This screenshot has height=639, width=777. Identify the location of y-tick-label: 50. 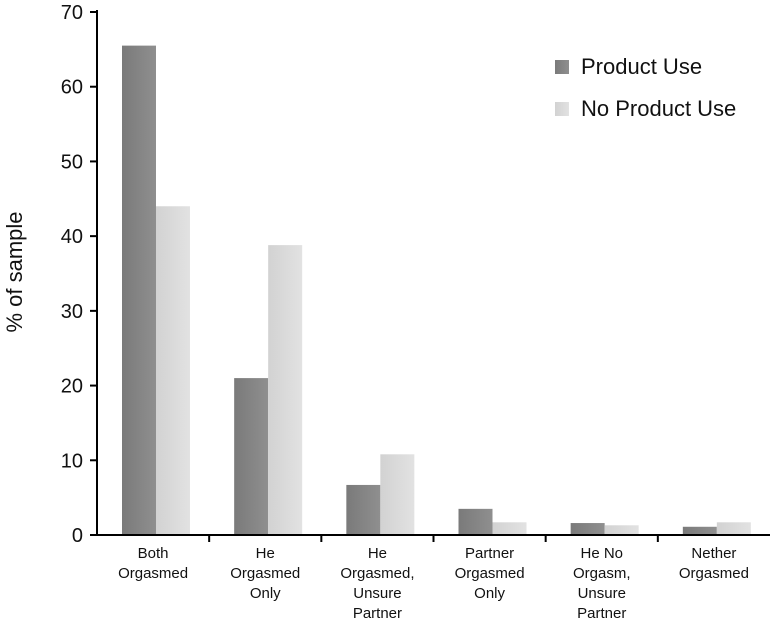
(72, 162).